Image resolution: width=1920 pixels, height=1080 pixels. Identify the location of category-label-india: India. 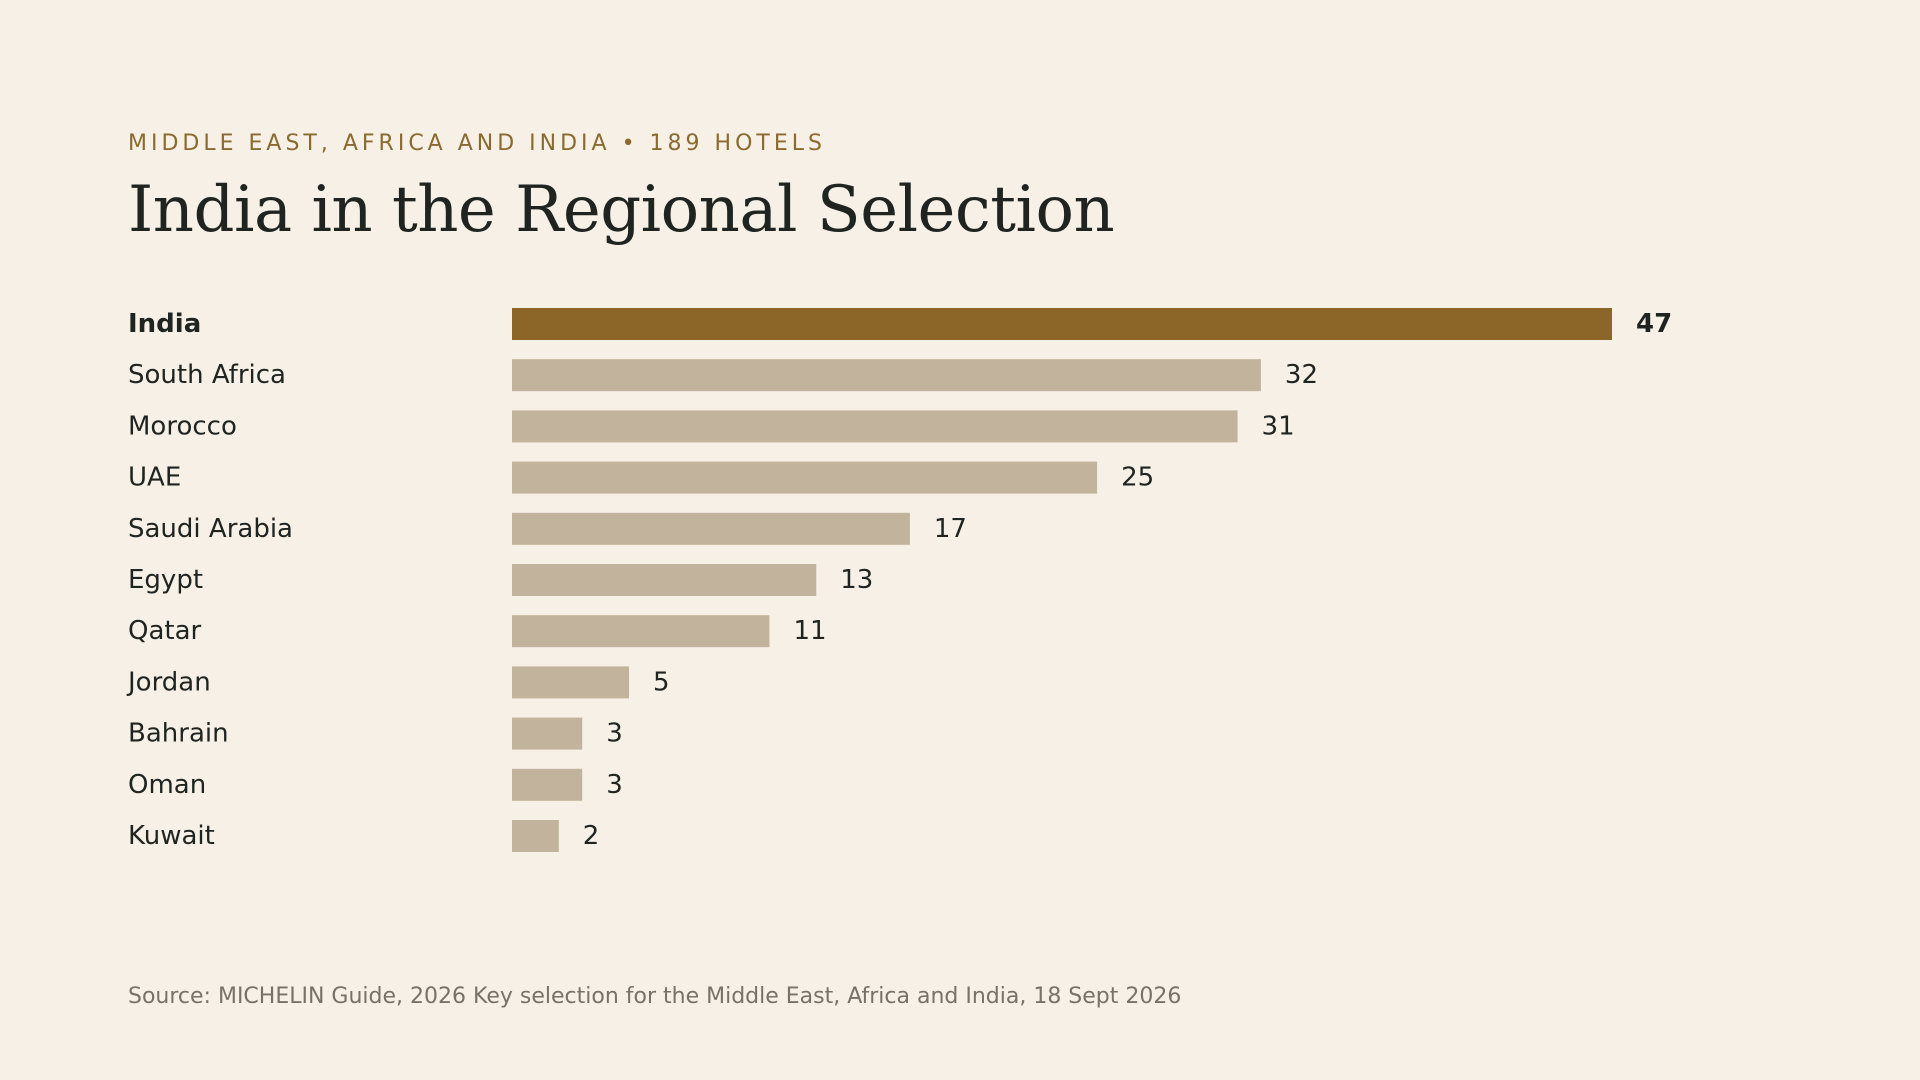
(164, 324).